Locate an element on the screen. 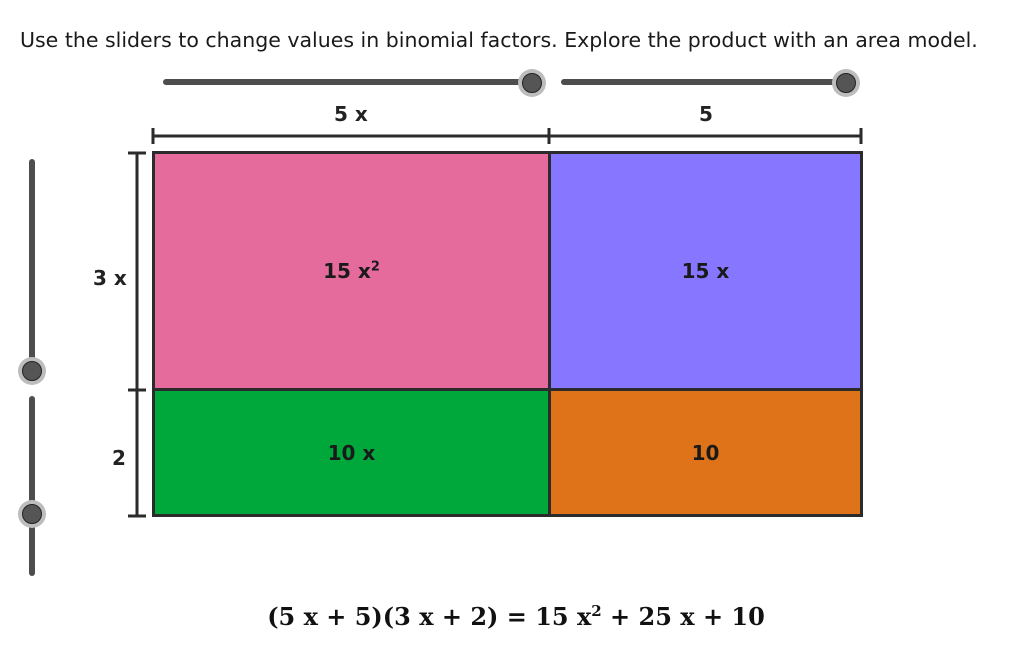 The width and height of the screenshot is (1032, 645). area-top-right: 15 x is located at coordinates (705, 271).